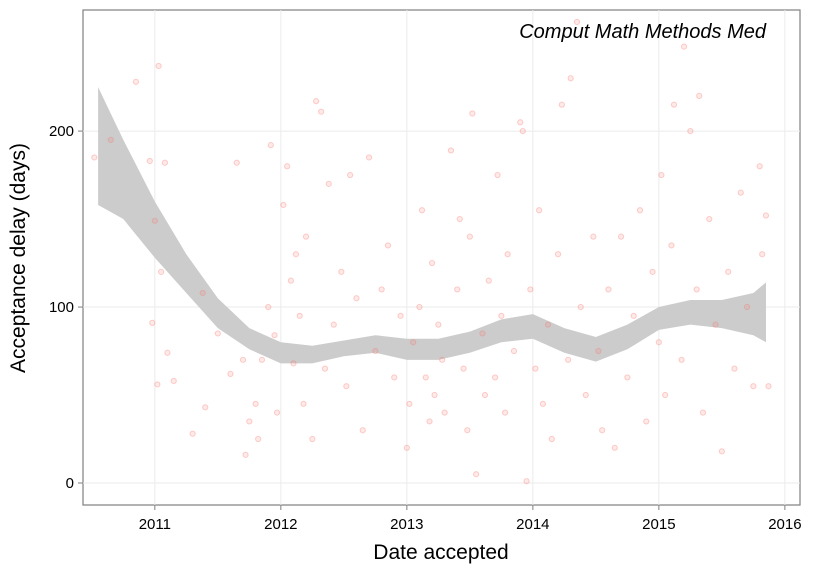 Image resolution: width=825 pixels, height=570 pixels. Describe the element at coordinates (658, 524) in the screenshot. I see `x-tick-label: 2015` at that location.